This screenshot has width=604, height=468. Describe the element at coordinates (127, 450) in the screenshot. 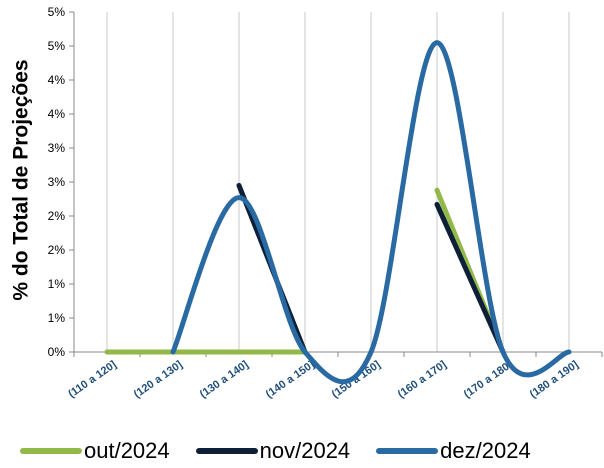

I see `legend-label: out/2024` at that location.